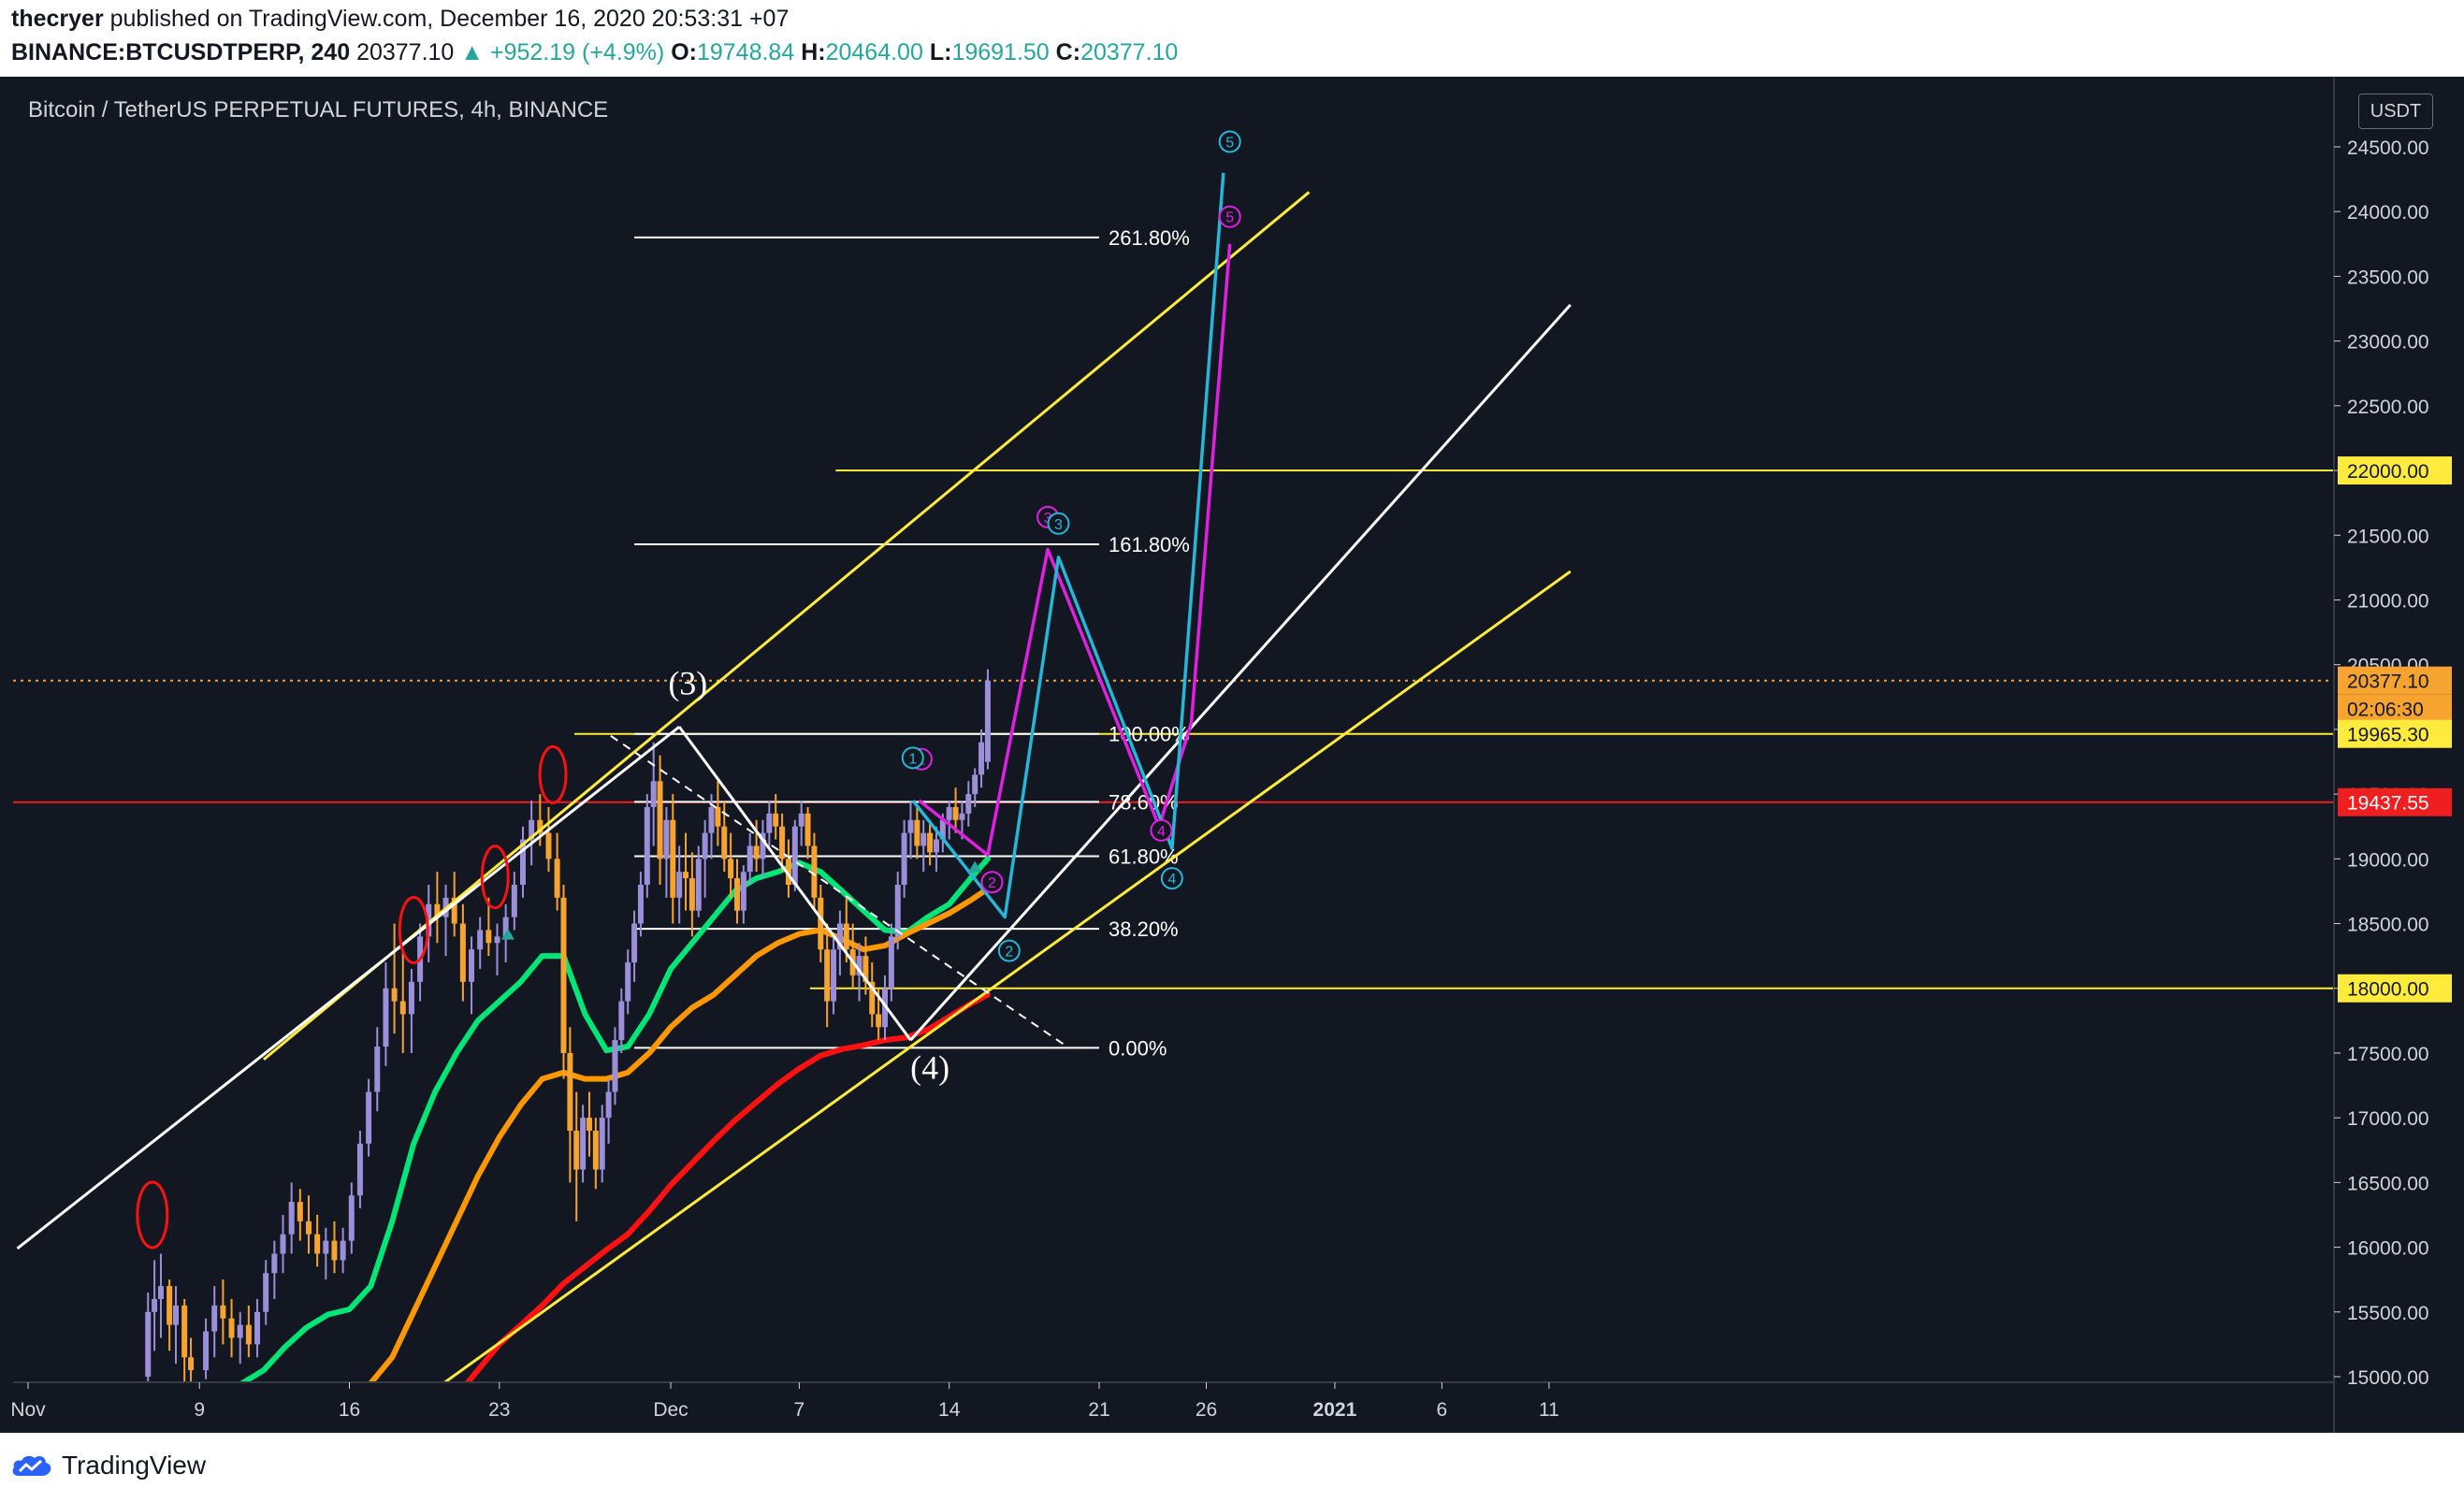 The height and width of the screenshot is (1502, 2464). I want to click on price-axis-label: 16000.00, so click(2388, 1249).